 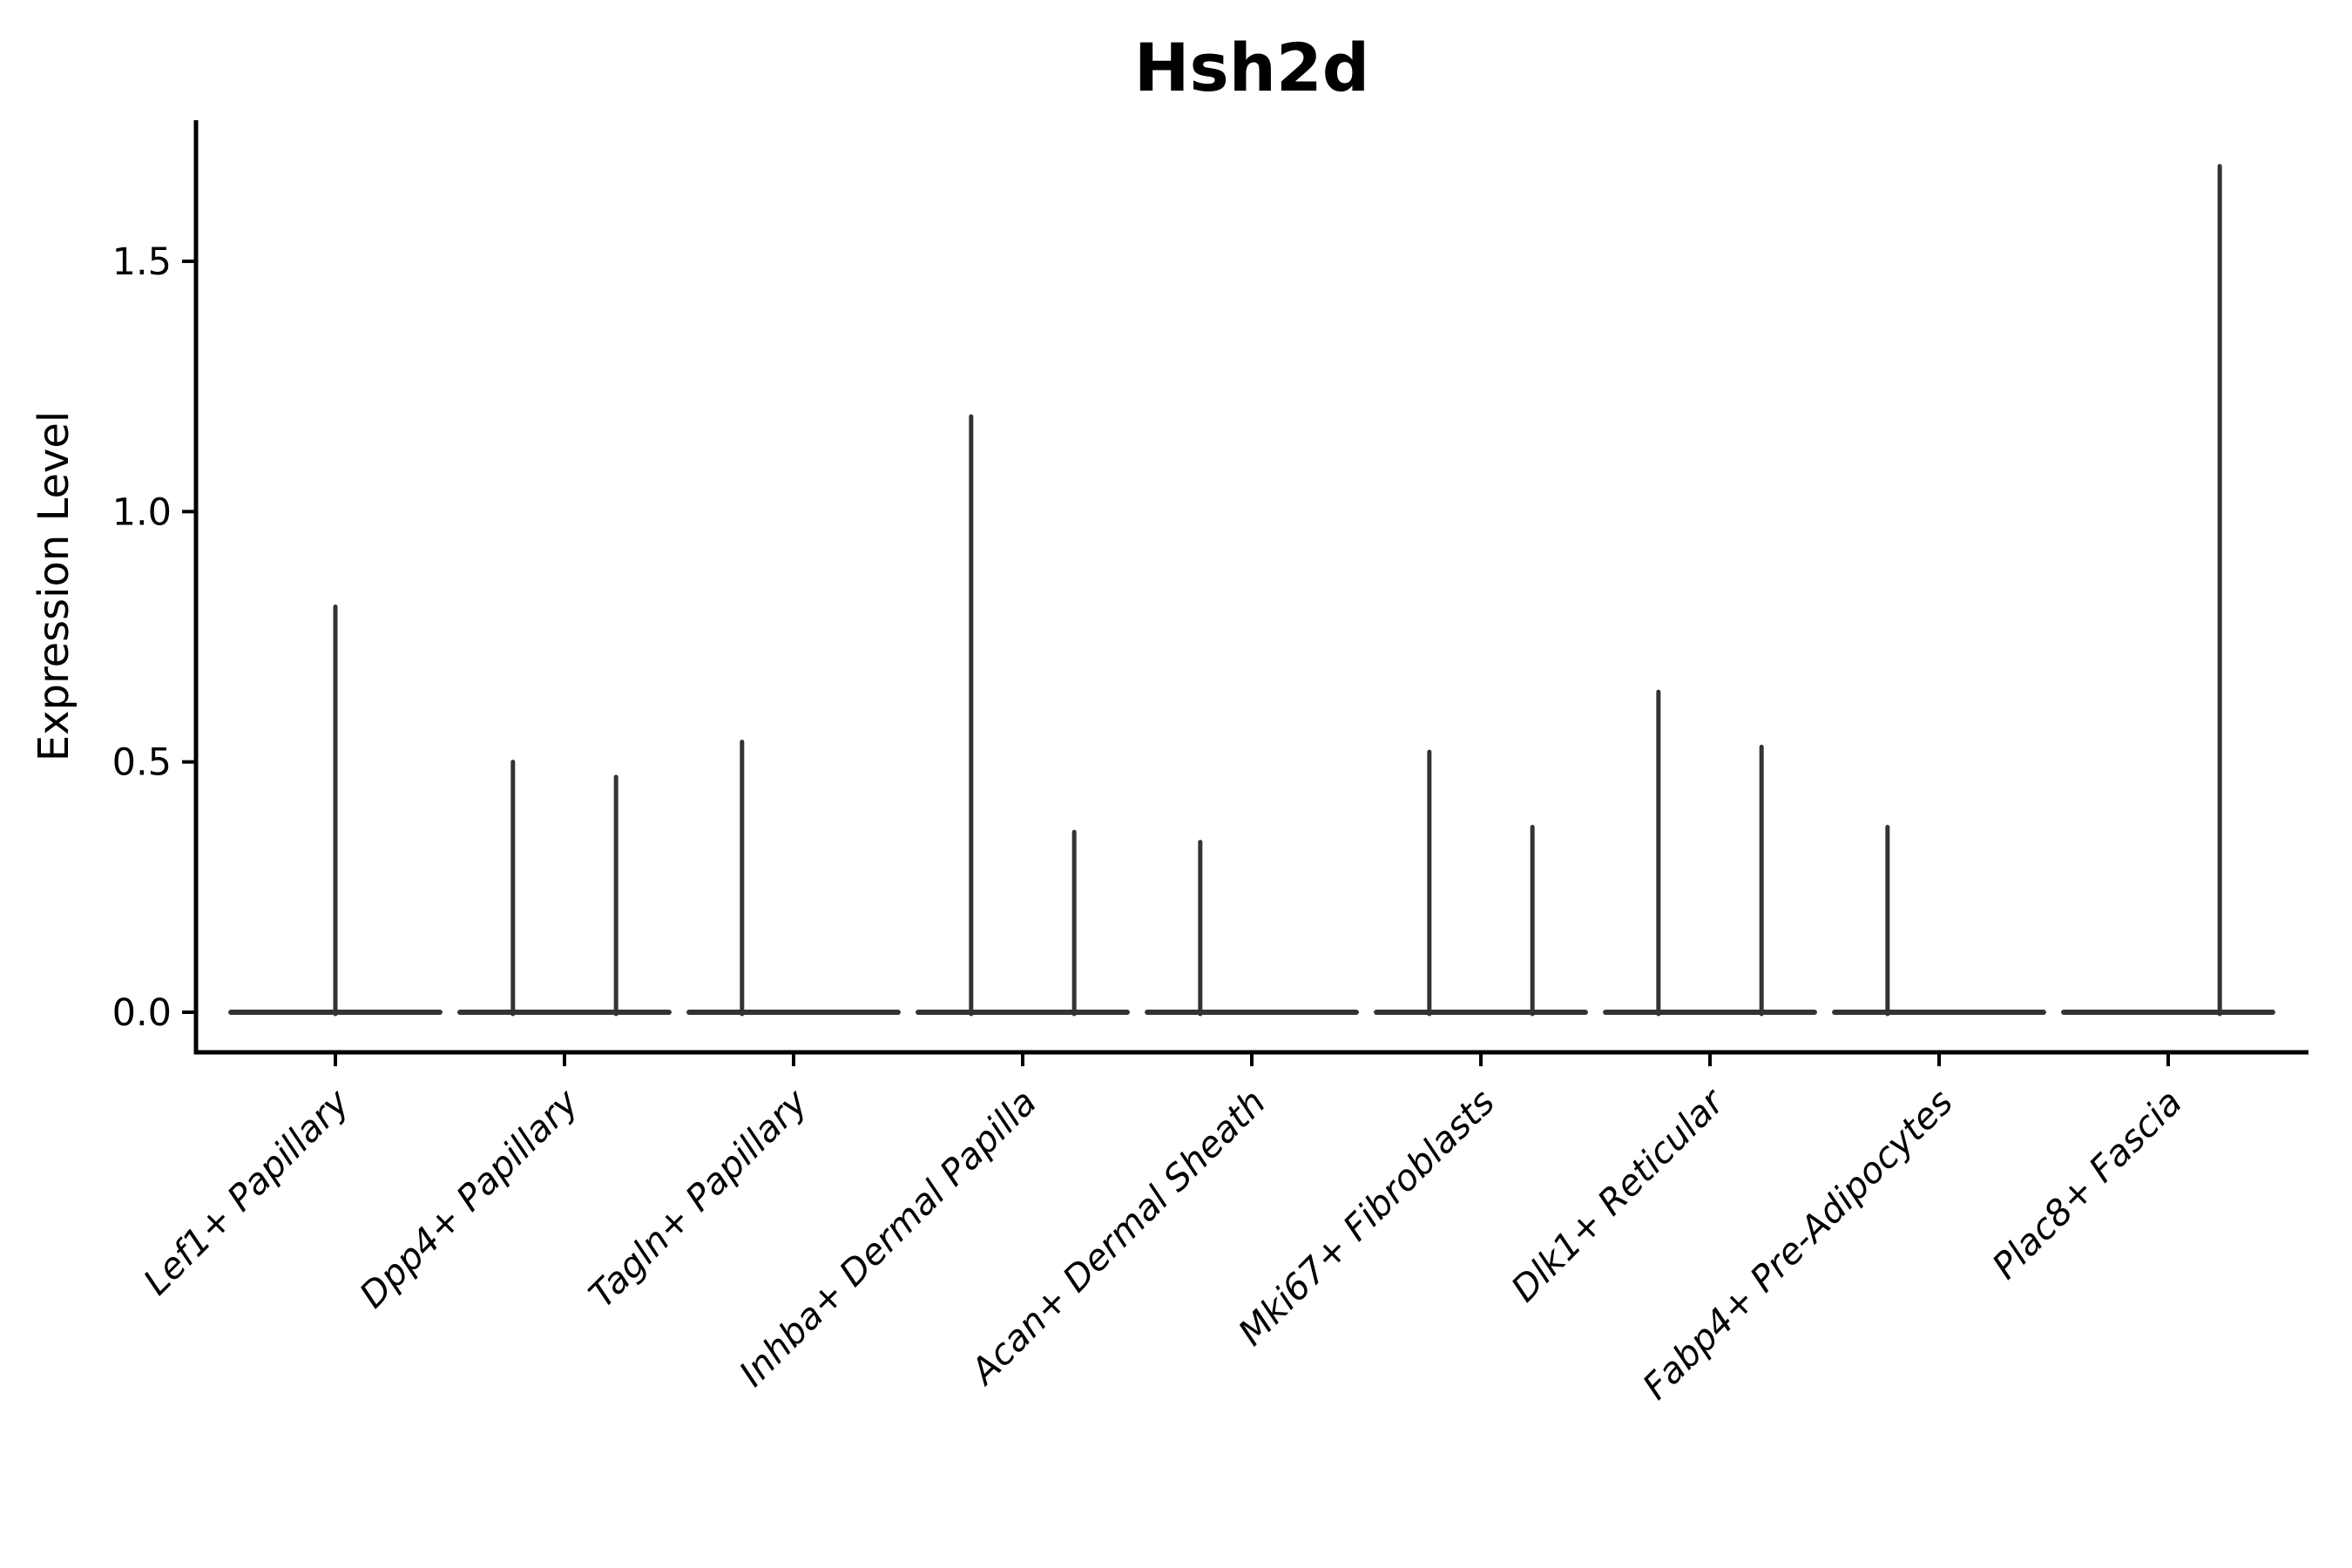 What do you see at coordinates (142, 1013) in the screenshot?
I see `y-tick-label: 0.0` at bounding box center [142, 1013].